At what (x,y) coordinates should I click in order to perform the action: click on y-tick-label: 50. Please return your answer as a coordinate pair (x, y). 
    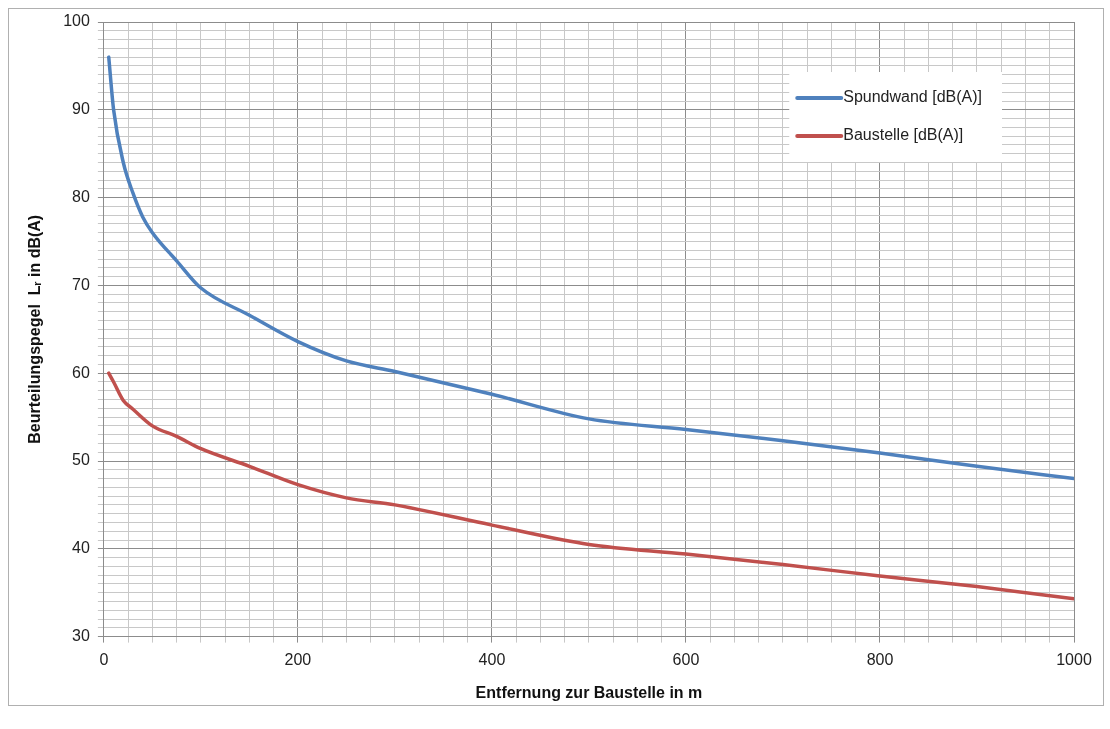
    Looking at the image, I should click on (81, 460).